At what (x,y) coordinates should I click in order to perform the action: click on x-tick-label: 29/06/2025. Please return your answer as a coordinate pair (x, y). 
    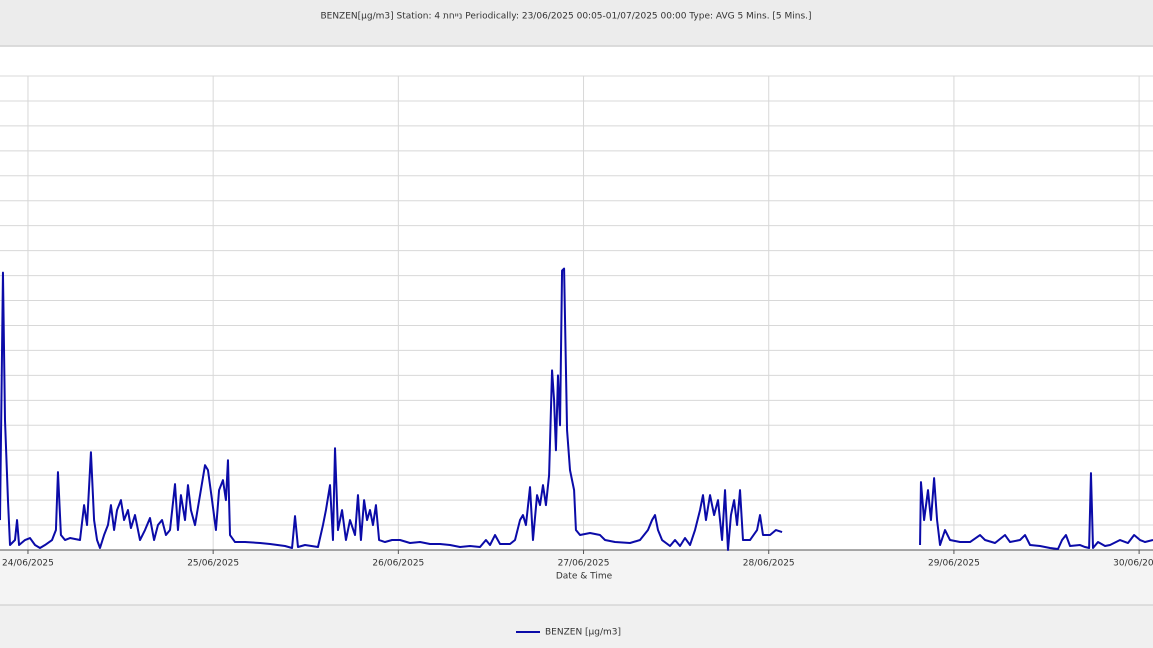
    Looking at the image, I should click on (954, 564).